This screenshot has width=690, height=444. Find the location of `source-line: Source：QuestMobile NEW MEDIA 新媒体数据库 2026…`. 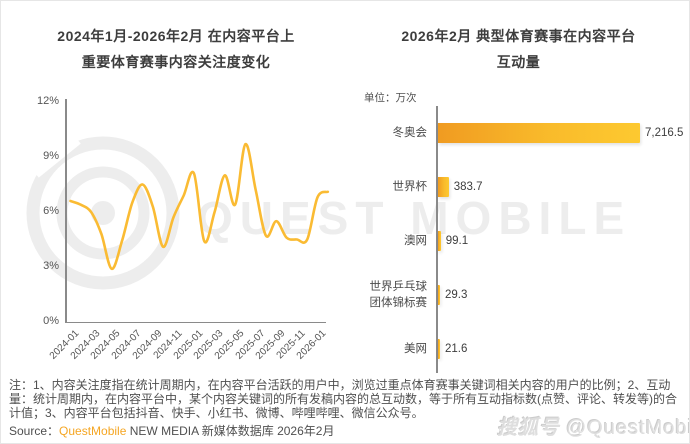

source-line: Source：QuestMobile NEW MEDIA 新媒体数据库 2026… is located at coordinates (171, 430).